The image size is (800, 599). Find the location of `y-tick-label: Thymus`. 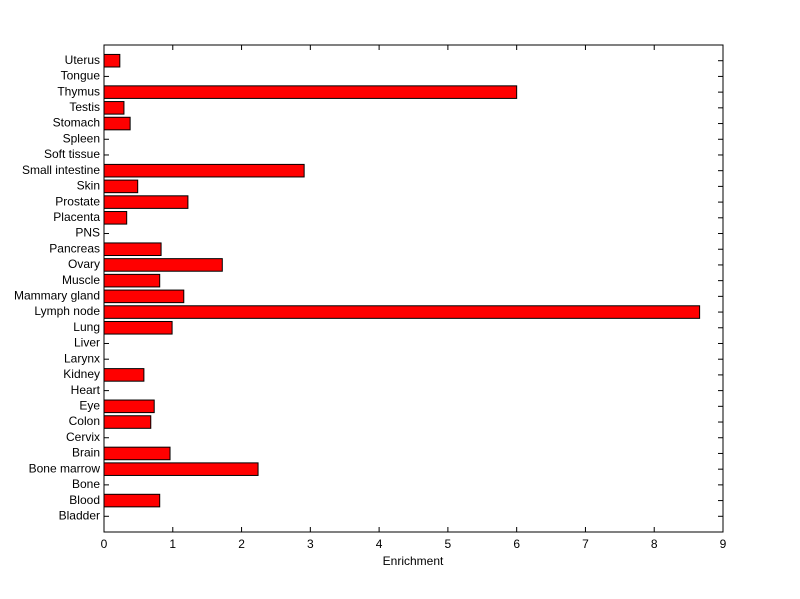

y-tick-label: Thymus is located at coordinates (78, 91).